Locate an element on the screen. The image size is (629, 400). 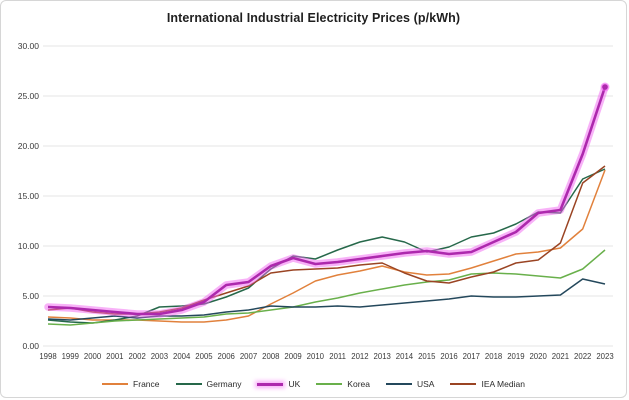
x-tick-label: 2010 is located at coordinates (316, 356).